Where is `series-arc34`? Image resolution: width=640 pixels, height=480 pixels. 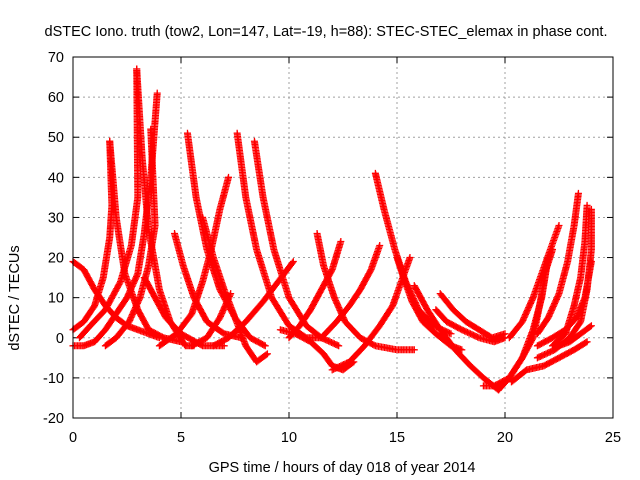
series-arc34 is located at coordinates (570, 275).